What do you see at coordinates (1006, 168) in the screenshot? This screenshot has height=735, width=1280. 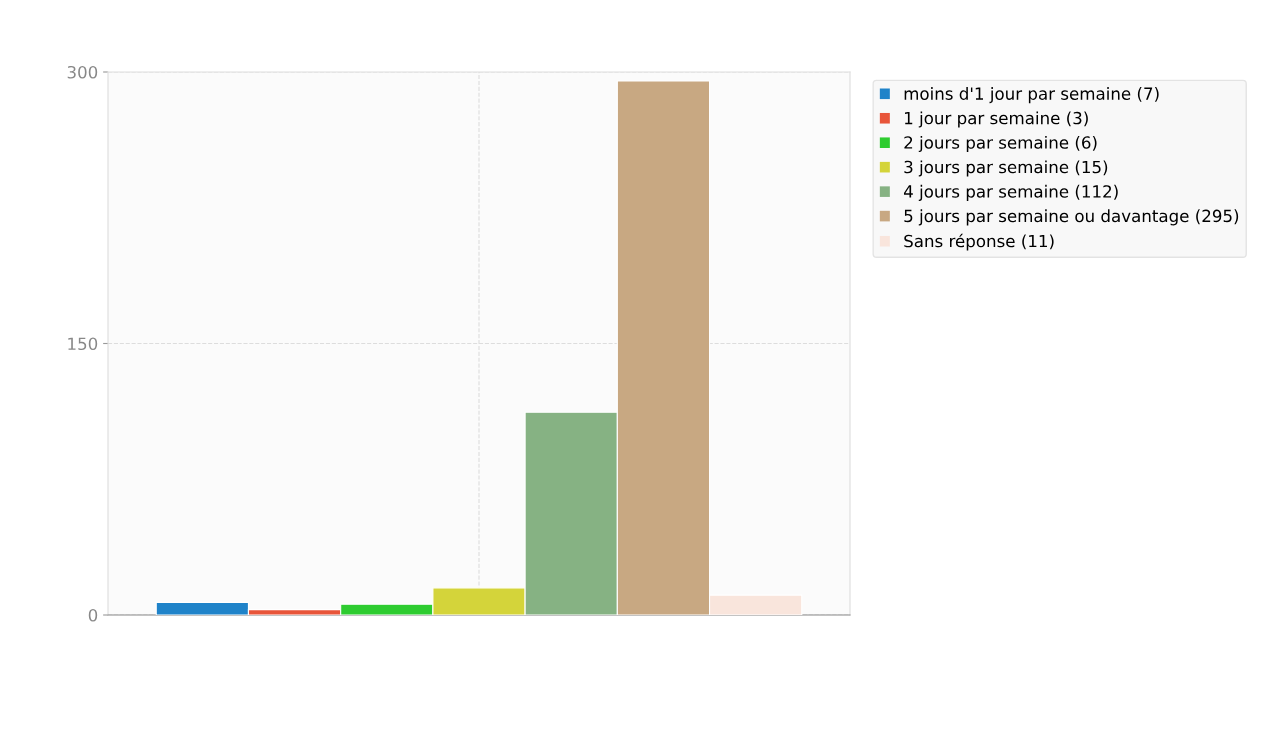 I see `legend-label: 3 jours par semaine (15)` at bounding box center [1006, 168].